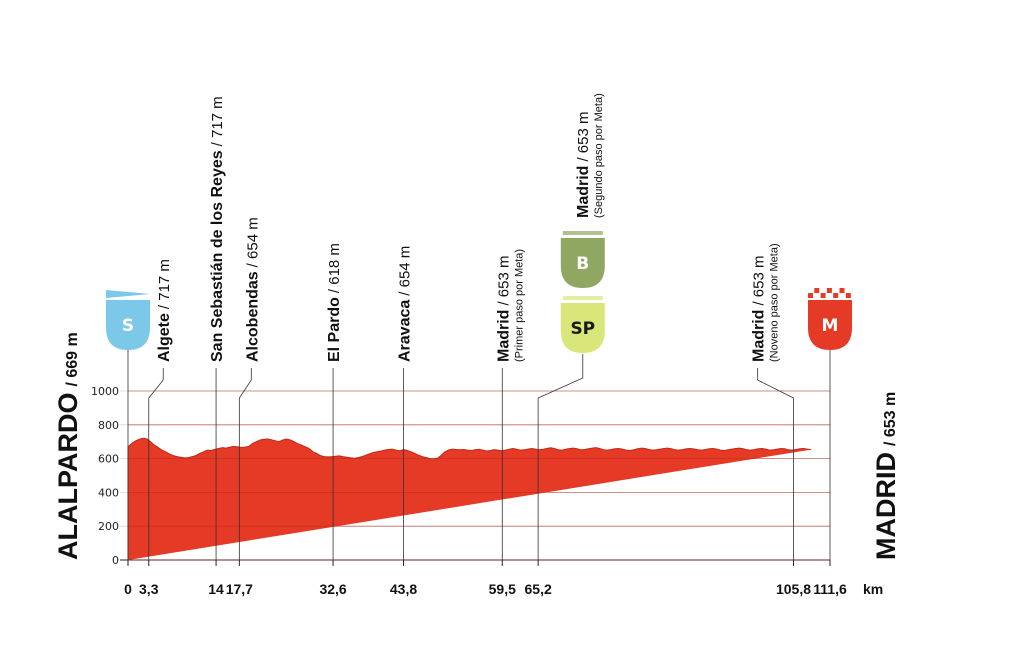  Describe the element at coordinates (149, 589) in the screenshot. I see `x-tick-label: 3,3` at that location.